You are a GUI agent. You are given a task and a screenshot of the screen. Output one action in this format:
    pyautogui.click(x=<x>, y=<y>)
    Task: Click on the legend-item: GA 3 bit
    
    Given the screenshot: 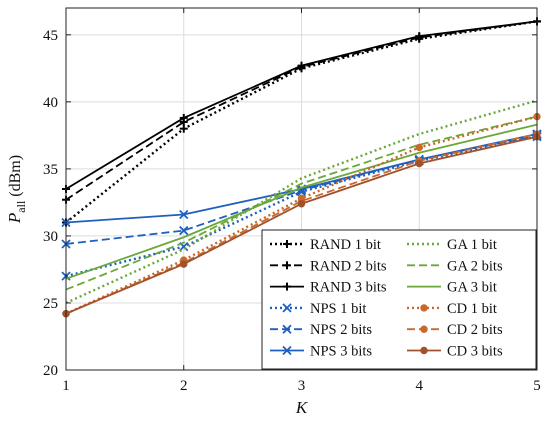 What is the action you would take?
    pyautogui.click(x=452, y=288)
    